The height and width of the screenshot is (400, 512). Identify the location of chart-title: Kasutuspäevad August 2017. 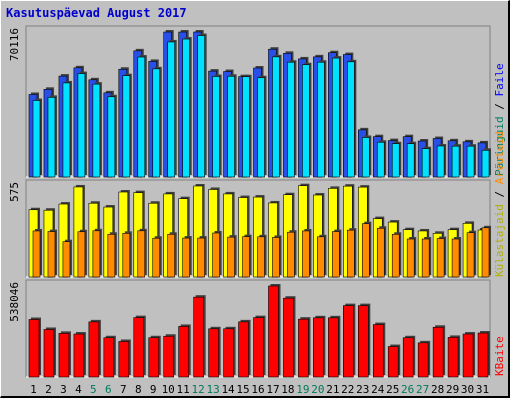
(96, 13).